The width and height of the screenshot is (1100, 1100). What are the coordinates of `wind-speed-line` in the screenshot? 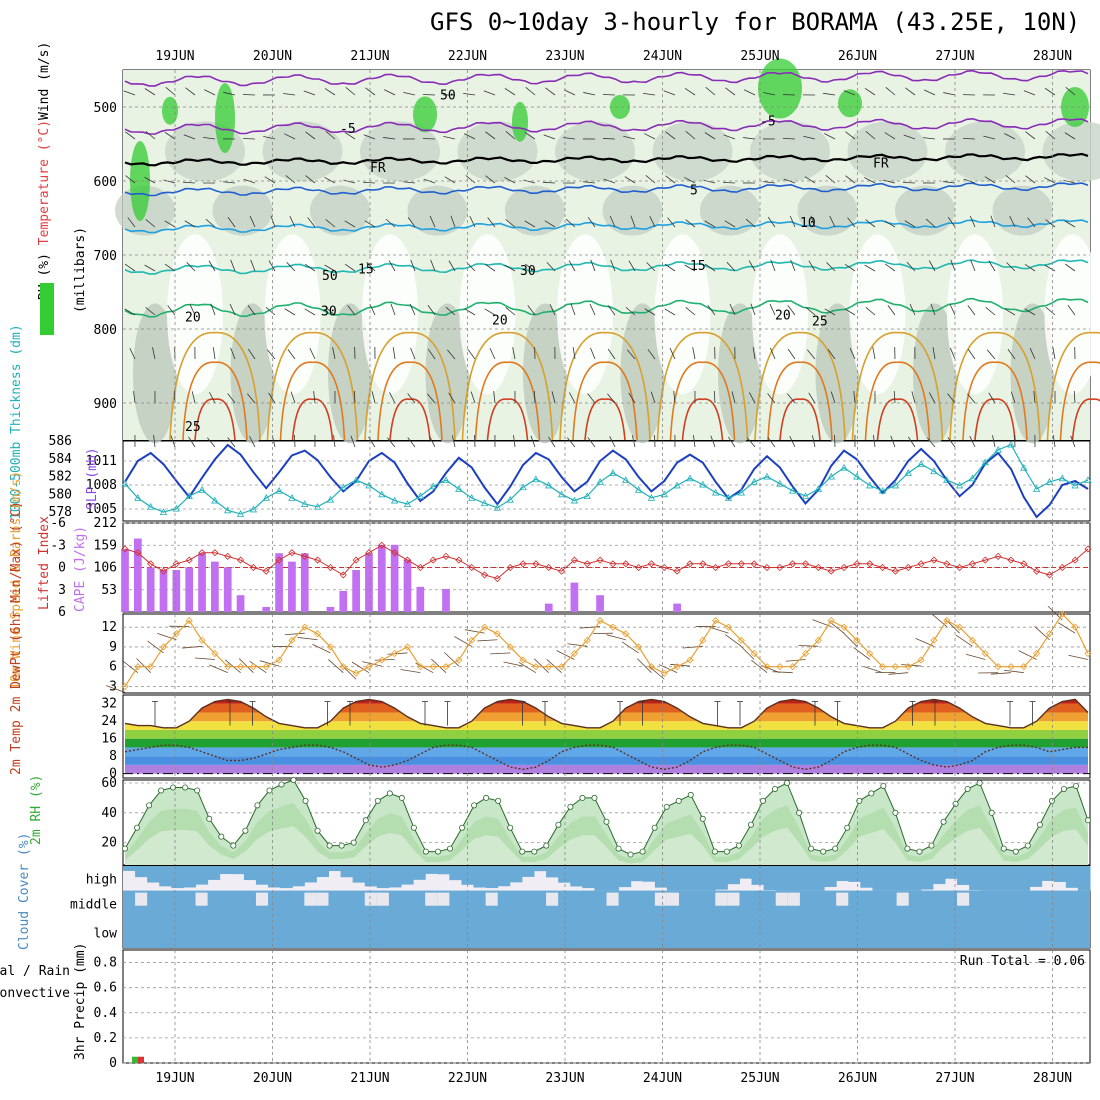 It's located at (606, 650).